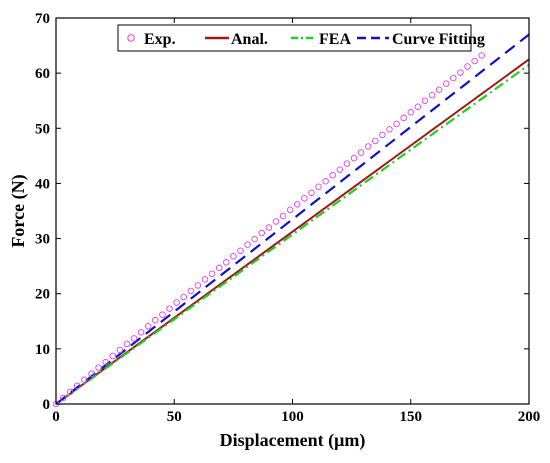  I want to click on x-axis-title: Displacement (μm), so click(293, 440).